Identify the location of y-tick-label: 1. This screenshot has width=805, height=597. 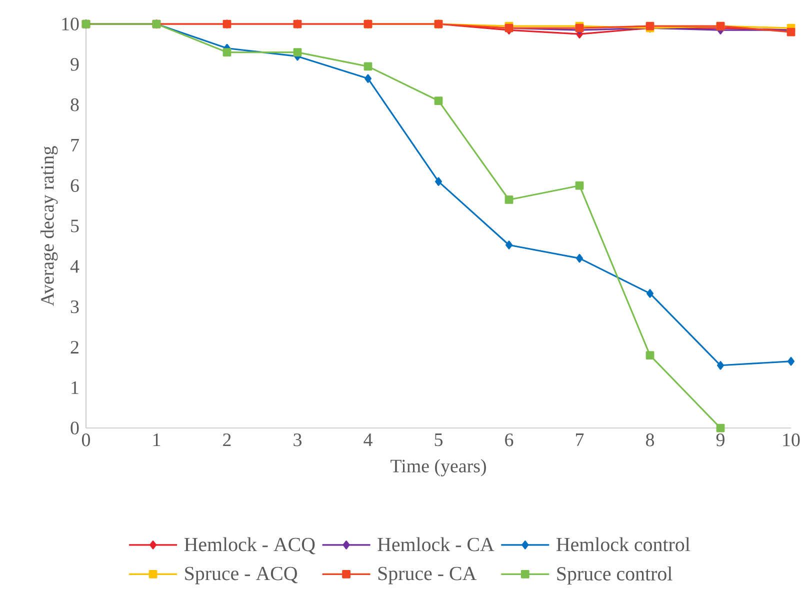
(75, 387).